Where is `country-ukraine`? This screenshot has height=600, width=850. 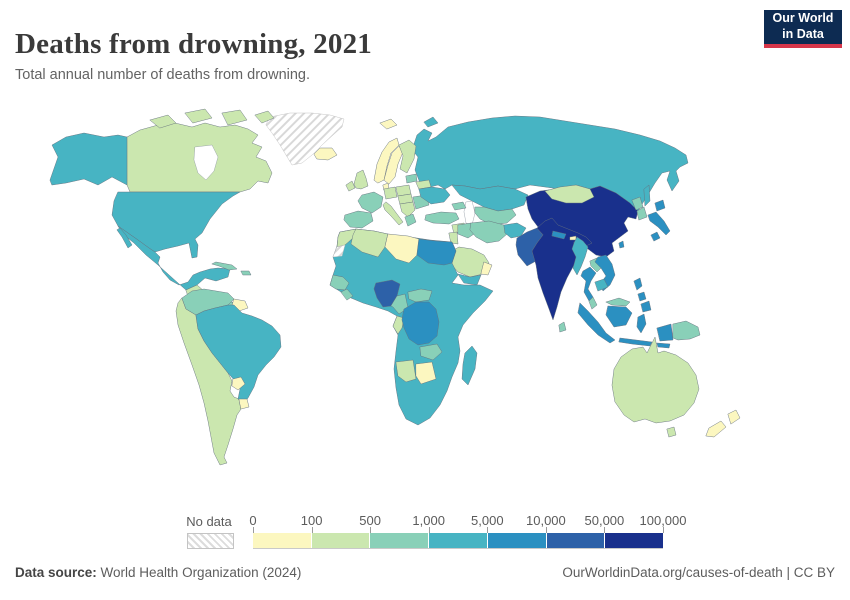
country-ukraine is located at coordinates (434, 195).